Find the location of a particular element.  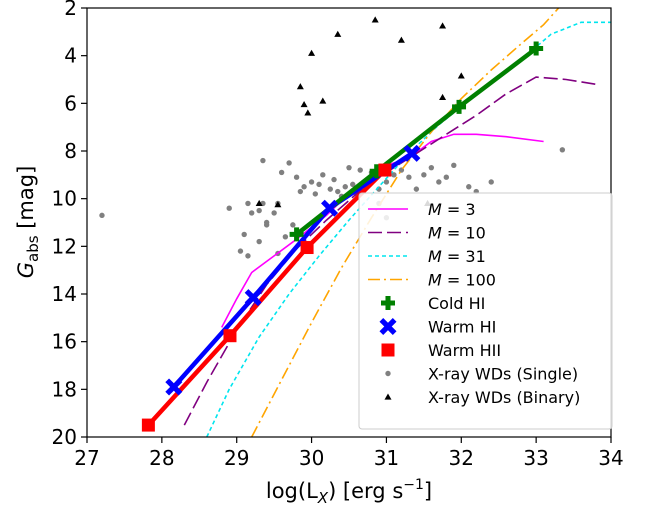

x-axis-label: log(LX) [erg s−1] is located at coordinates (349, 492).